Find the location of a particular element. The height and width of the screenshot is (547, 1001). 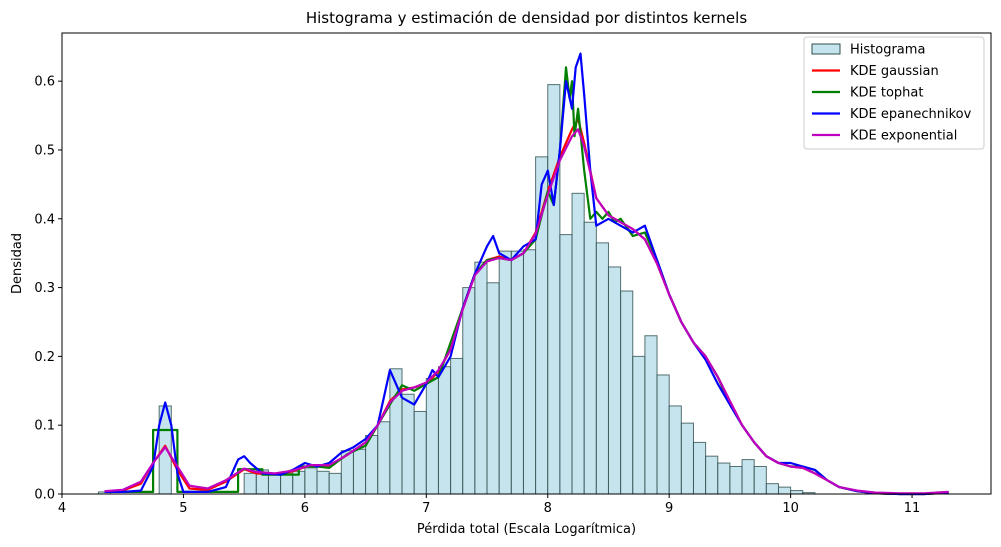

legend-label-tophat: KDE tophat is located at coordinates (887, 93).